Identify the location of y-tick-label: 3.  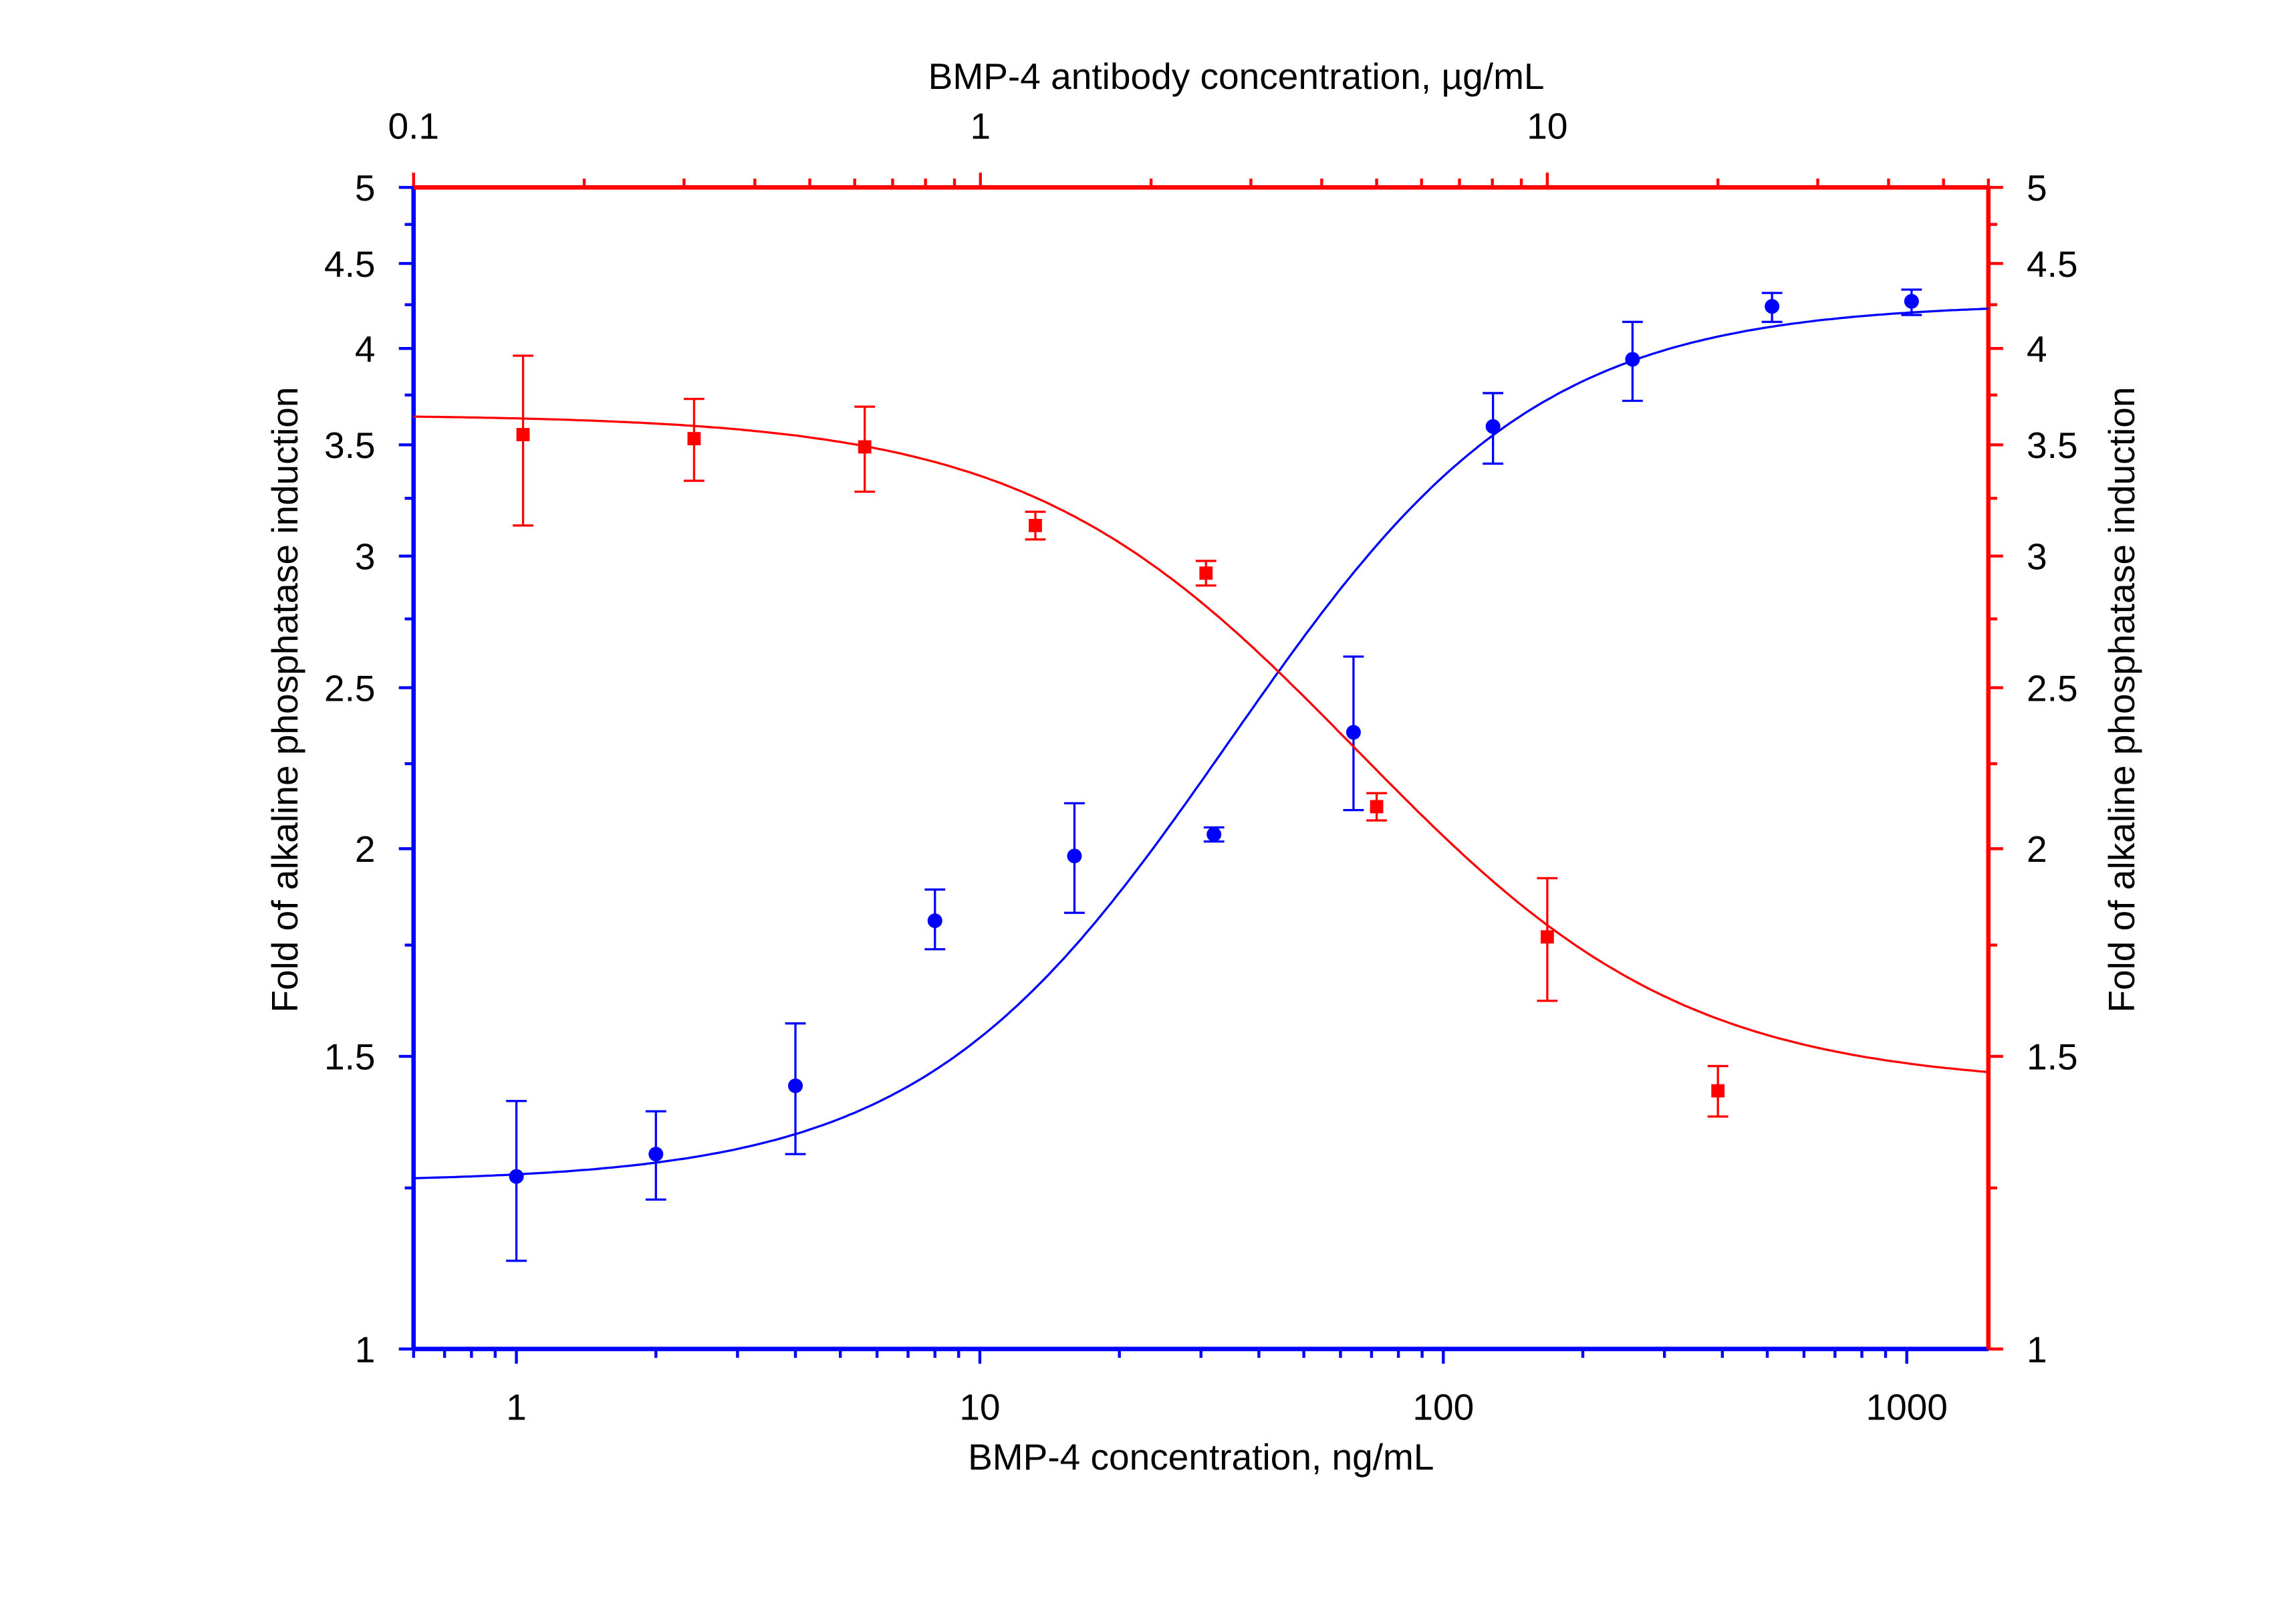
(365, 557).